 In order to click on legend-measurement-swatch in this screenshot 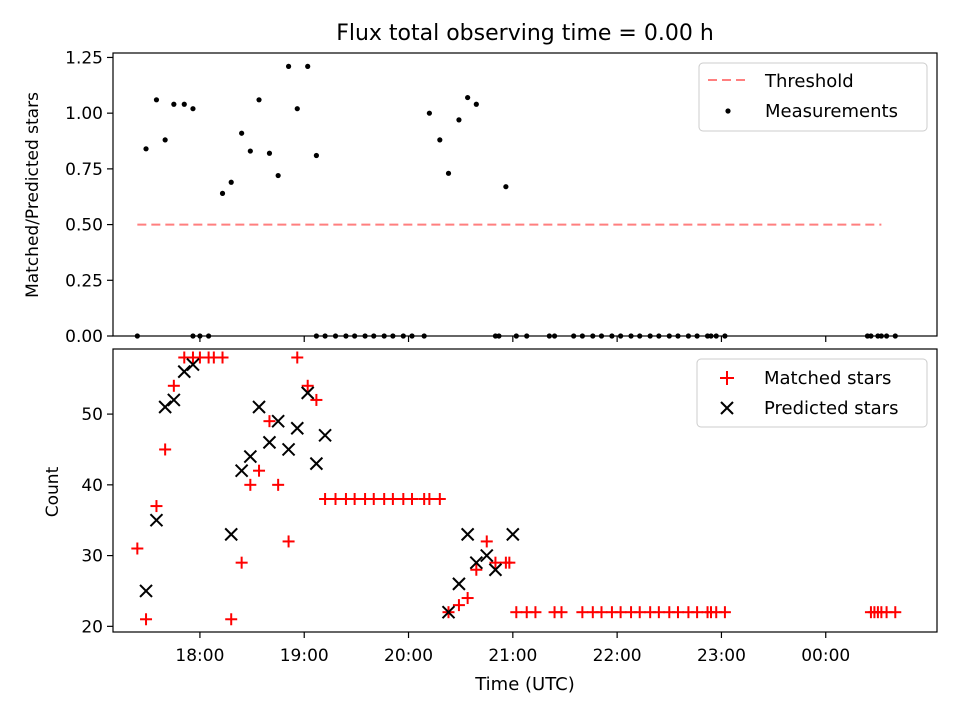, I will do `click(728, 111)`.